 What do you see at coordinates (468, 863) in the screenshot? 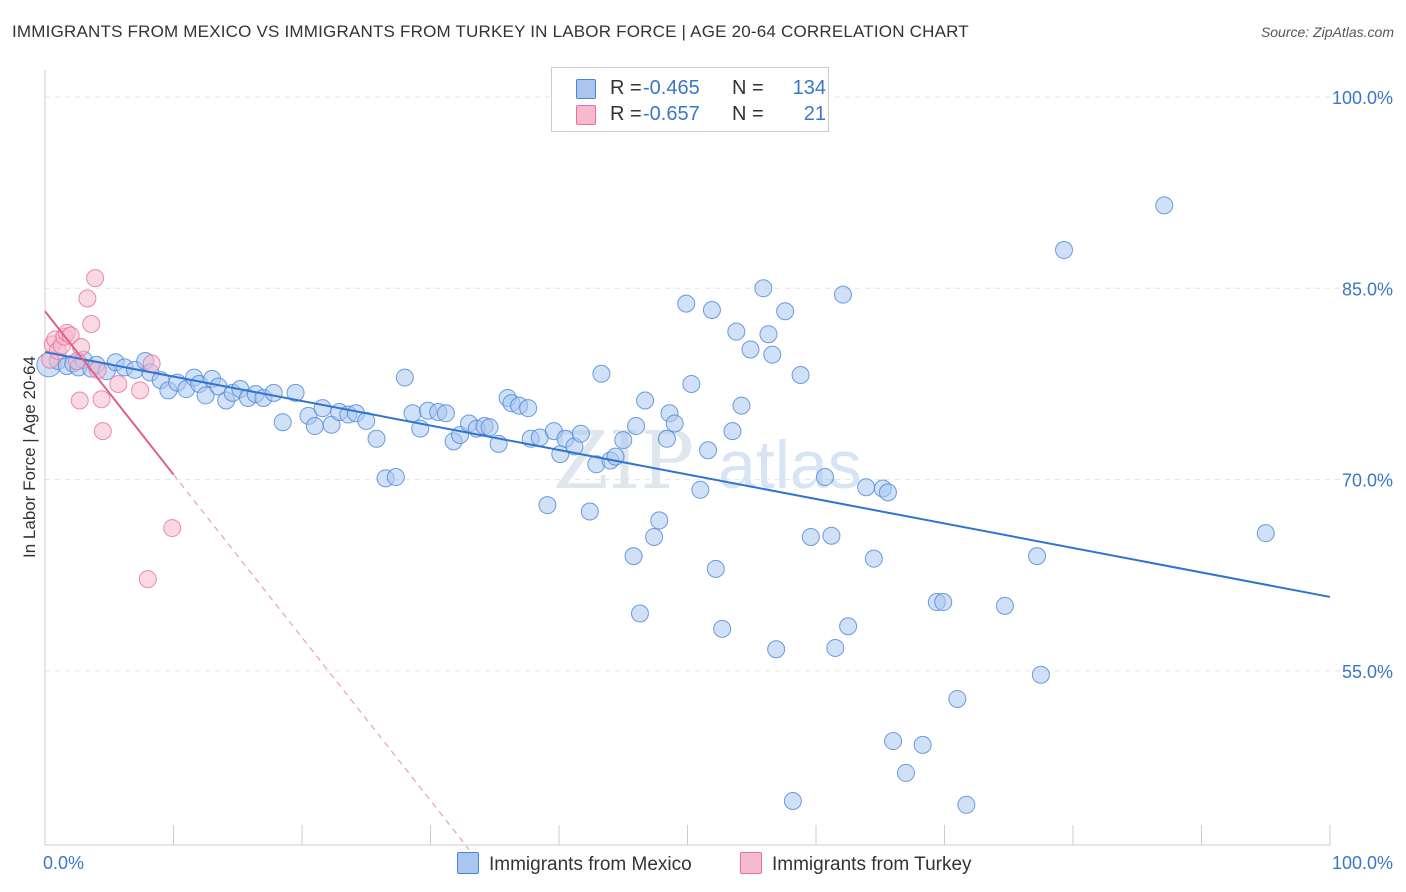
I see `series-legend-swatch-mexico` at bounding box center [468, 863].